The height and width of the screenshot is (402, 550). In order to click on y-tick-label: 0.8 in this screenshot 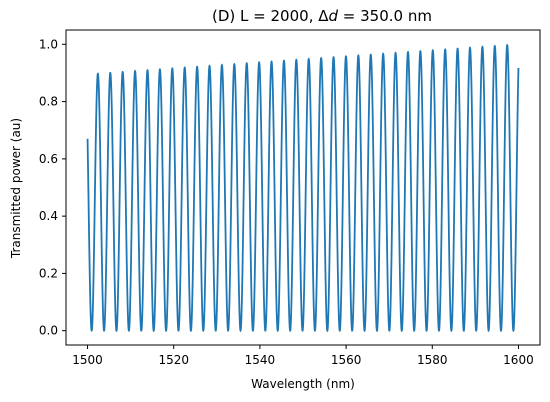, I will do `click(48, 102)`.